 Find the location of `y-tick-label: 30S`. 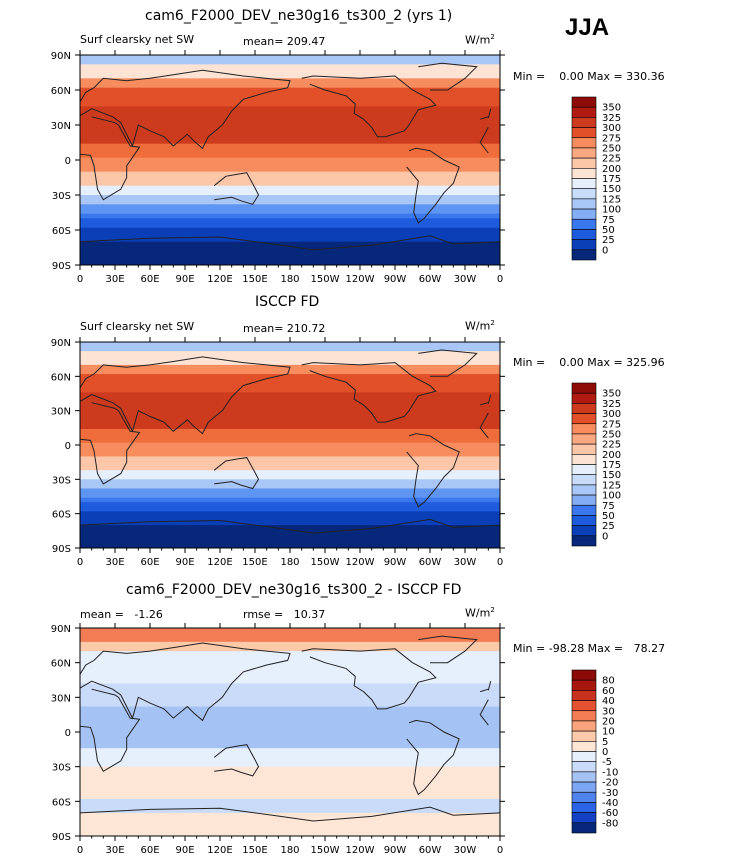

y-tick-label: 30S is located at coordinates (61, 768).